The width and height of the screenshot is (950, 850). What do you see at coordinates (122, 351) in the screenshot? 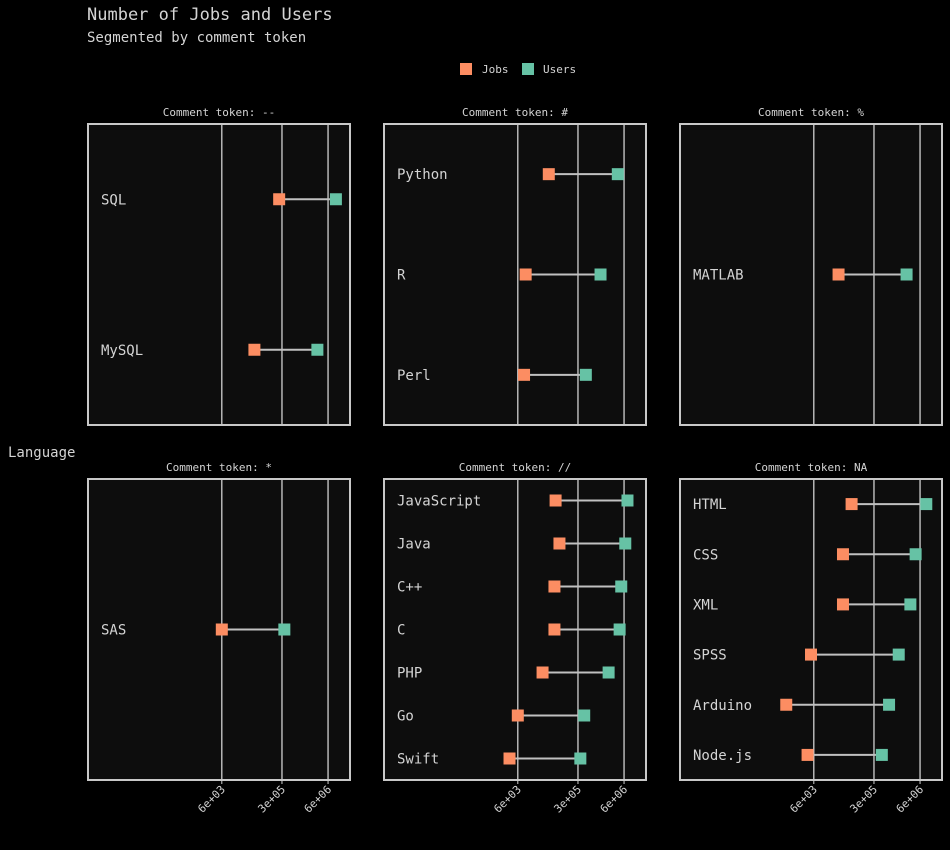
I see `language-label: MySQL` at bounding box center [122, 351].